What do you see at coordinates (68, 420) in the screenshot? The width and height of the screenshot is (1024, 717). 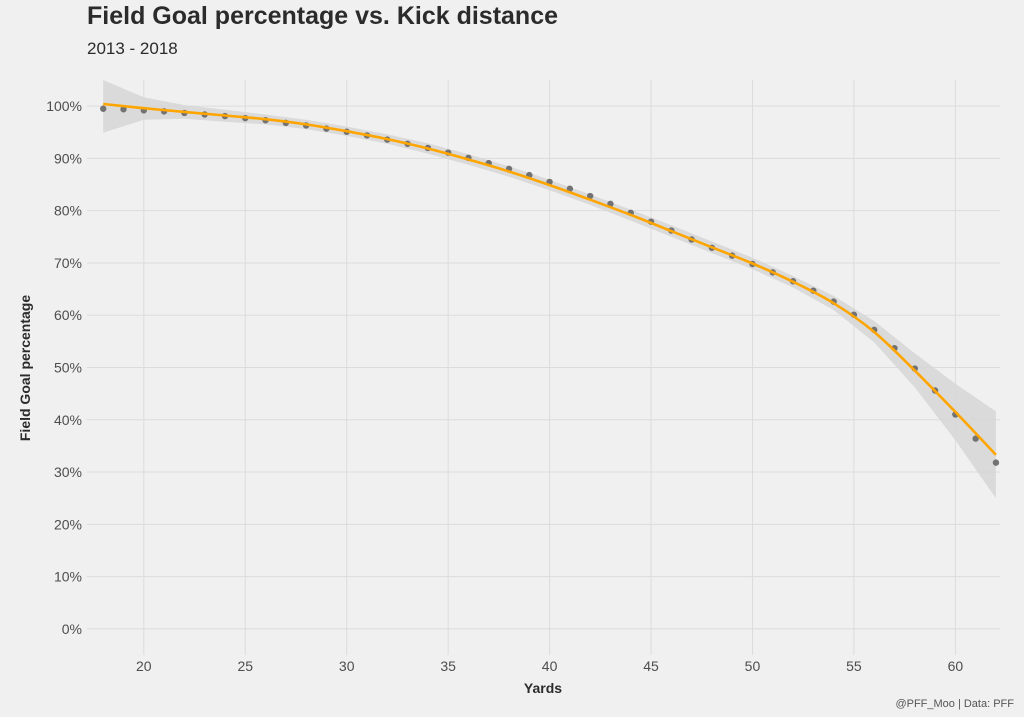 I see `y-tick-label: 40%` at bounding box center [68, 420].